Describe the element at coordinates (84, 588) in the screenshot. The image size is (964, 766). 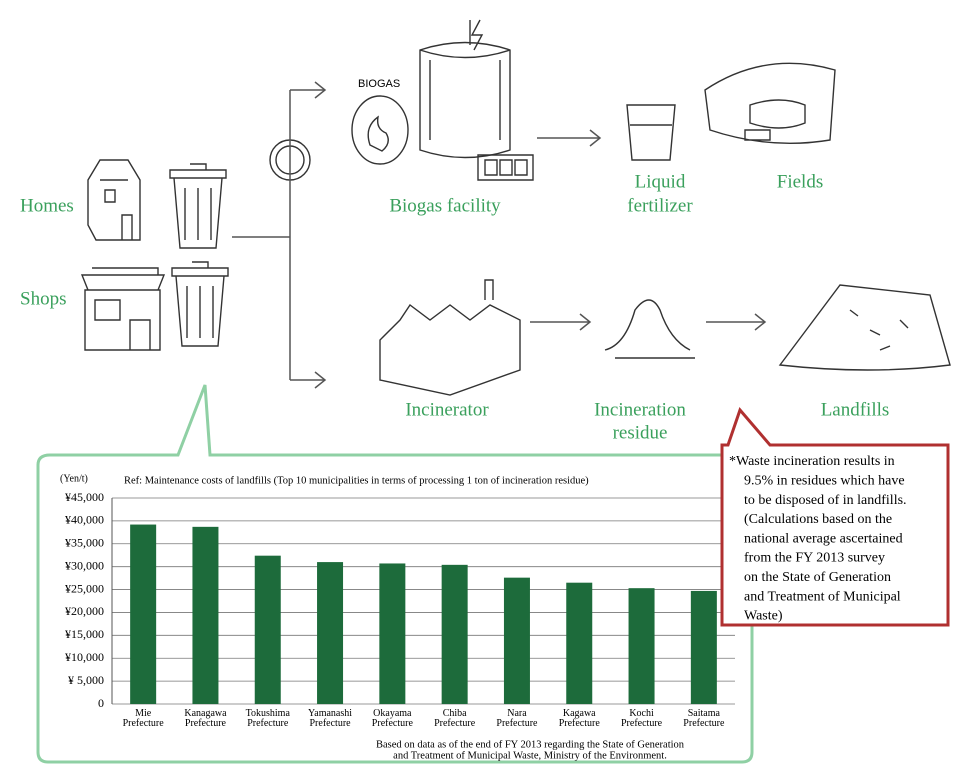
I see `y-tick-label: ¥25,000` at that location.